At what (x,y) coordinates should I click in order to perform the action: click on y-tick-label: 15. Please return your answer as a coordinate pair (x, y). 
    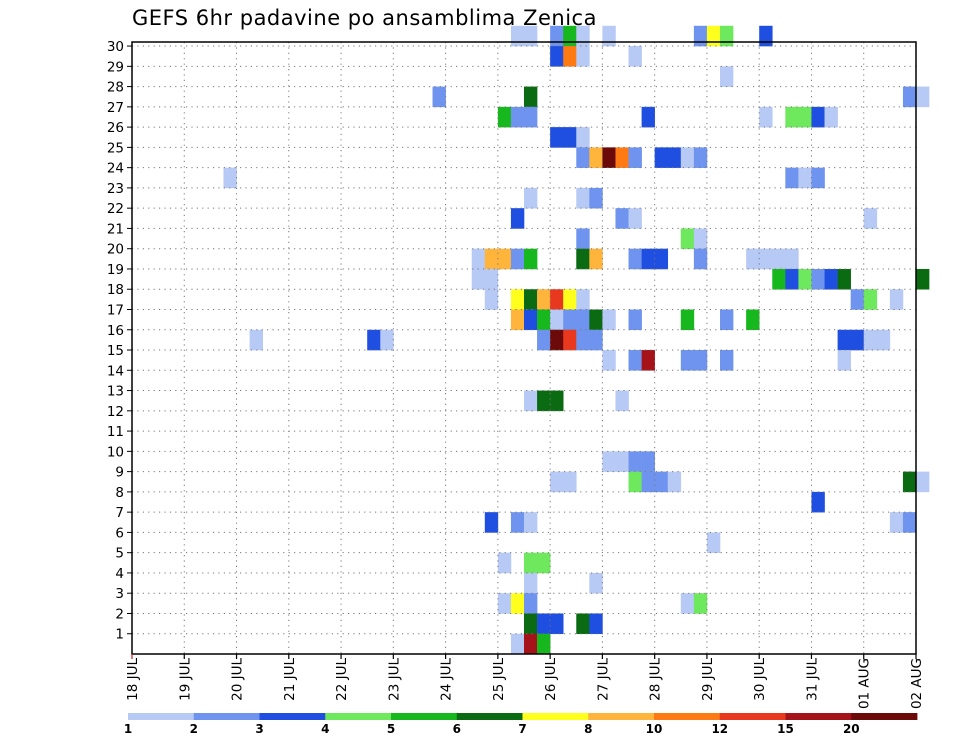
    Looking at the image, I should click on (115, 351).